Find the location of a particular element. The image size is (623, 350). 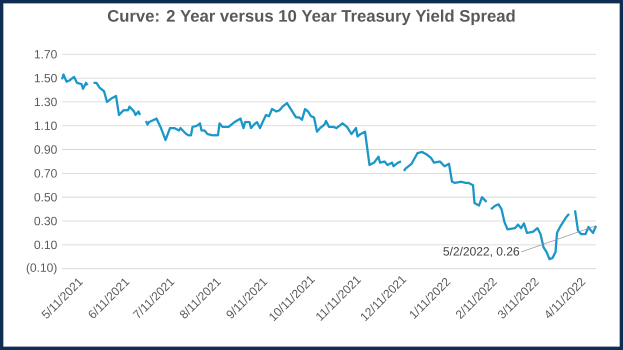

y-tick-label: 1.70 is located at coordinates (45, 54).